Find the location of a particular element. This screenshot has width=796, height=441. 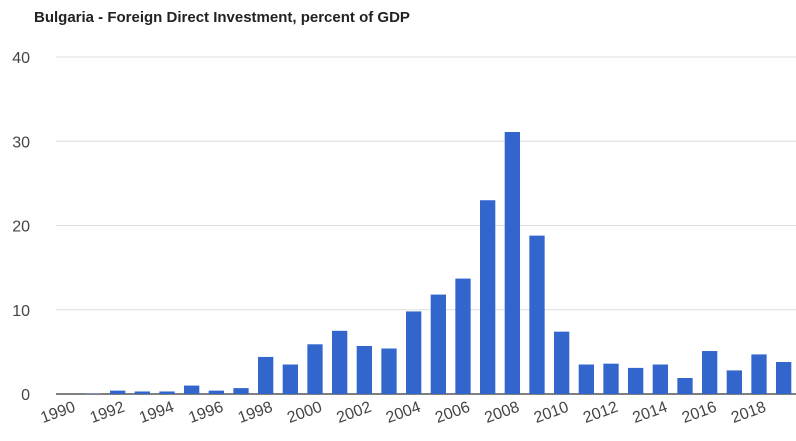

y-axis-ticks: 0 10 20 30 40 is located at coordinates (21, 227).